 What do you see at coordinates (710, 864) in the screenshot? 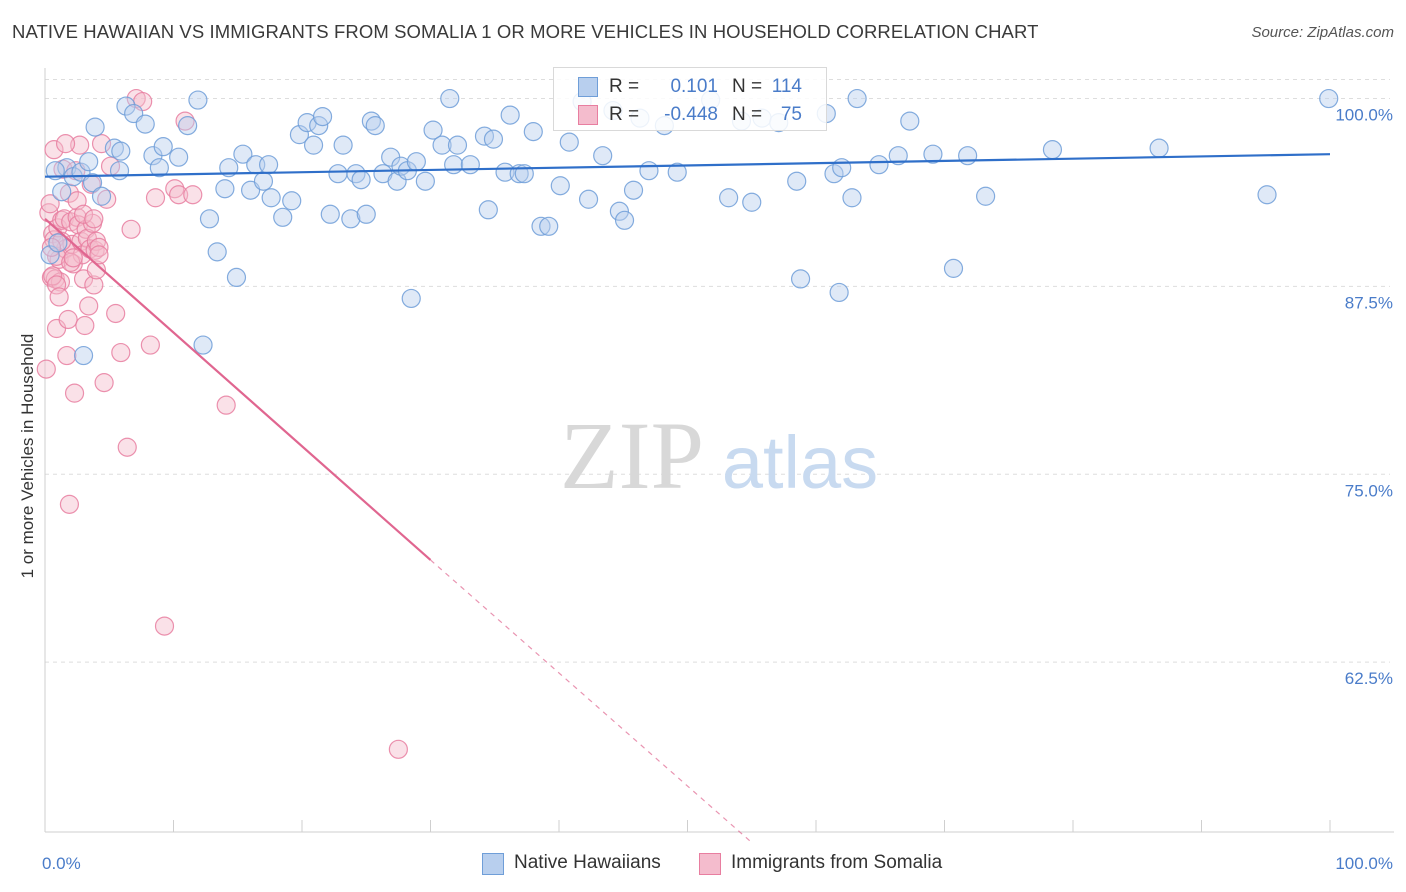
I see `legend-swatch-pink` at bounding box center [710, 864].